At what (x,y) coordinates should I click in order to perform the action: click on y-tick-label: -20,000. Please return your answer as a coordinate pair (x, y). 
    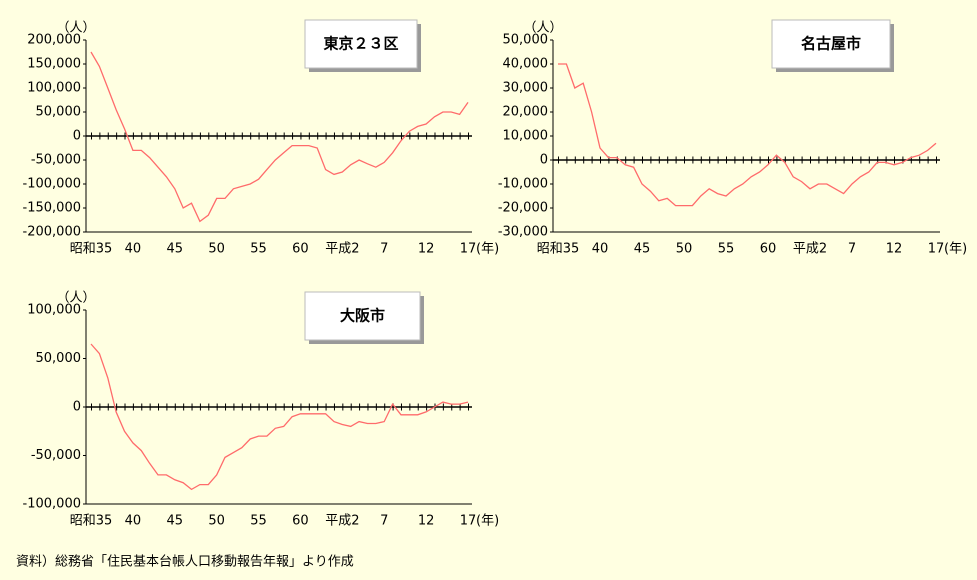
    Looking at the image, I should click on (523, 208).